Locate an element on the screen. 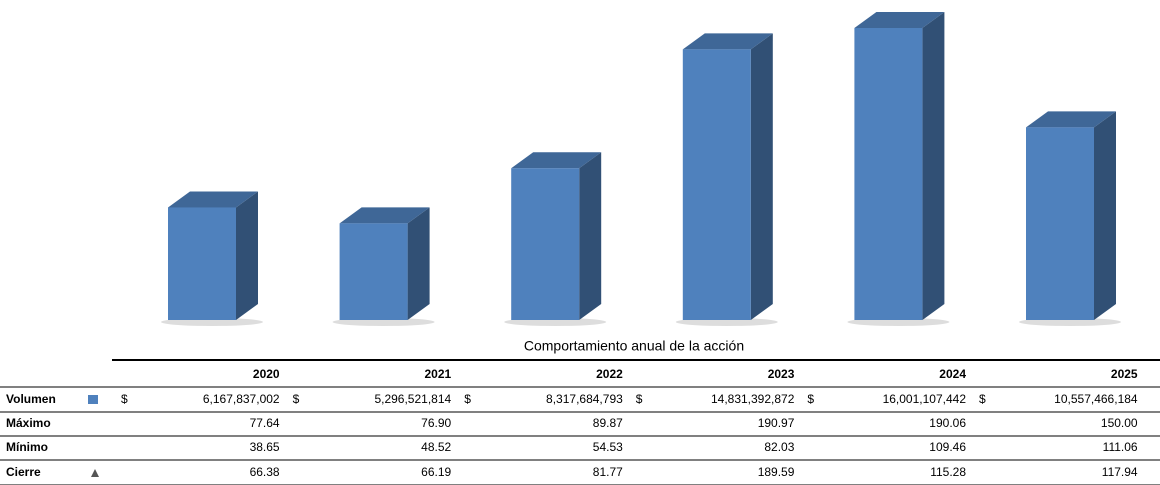 This screenshot has width=1160, height=485. row-label: Cierre is located at coordinates (23, 472).